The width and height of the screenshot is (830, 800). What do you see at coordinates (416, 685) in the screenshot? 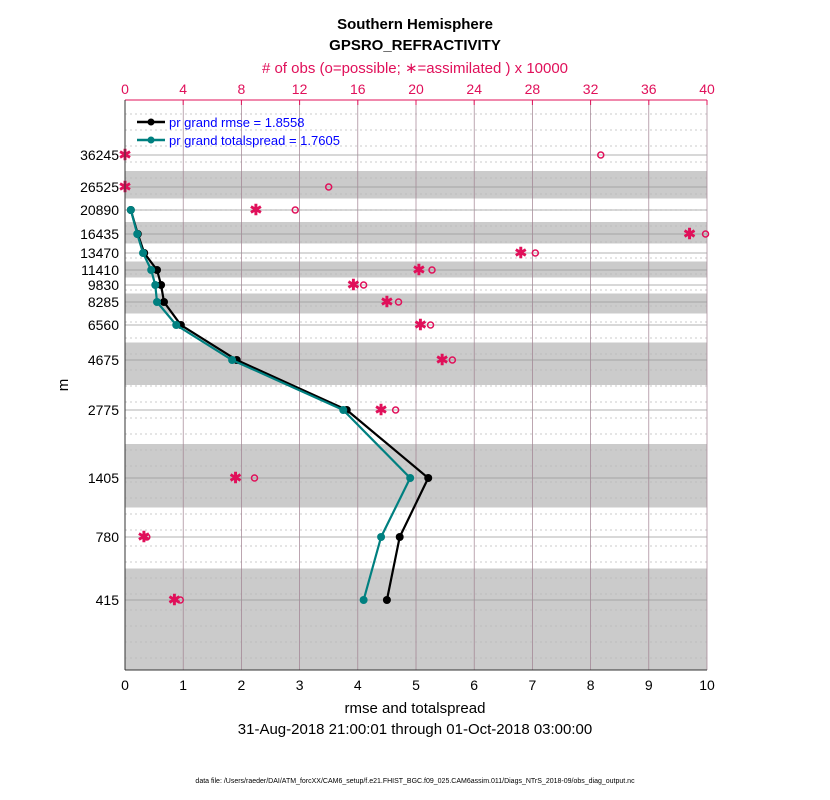
I see `x-tick-label: 5` at bounding box center [416, 685].